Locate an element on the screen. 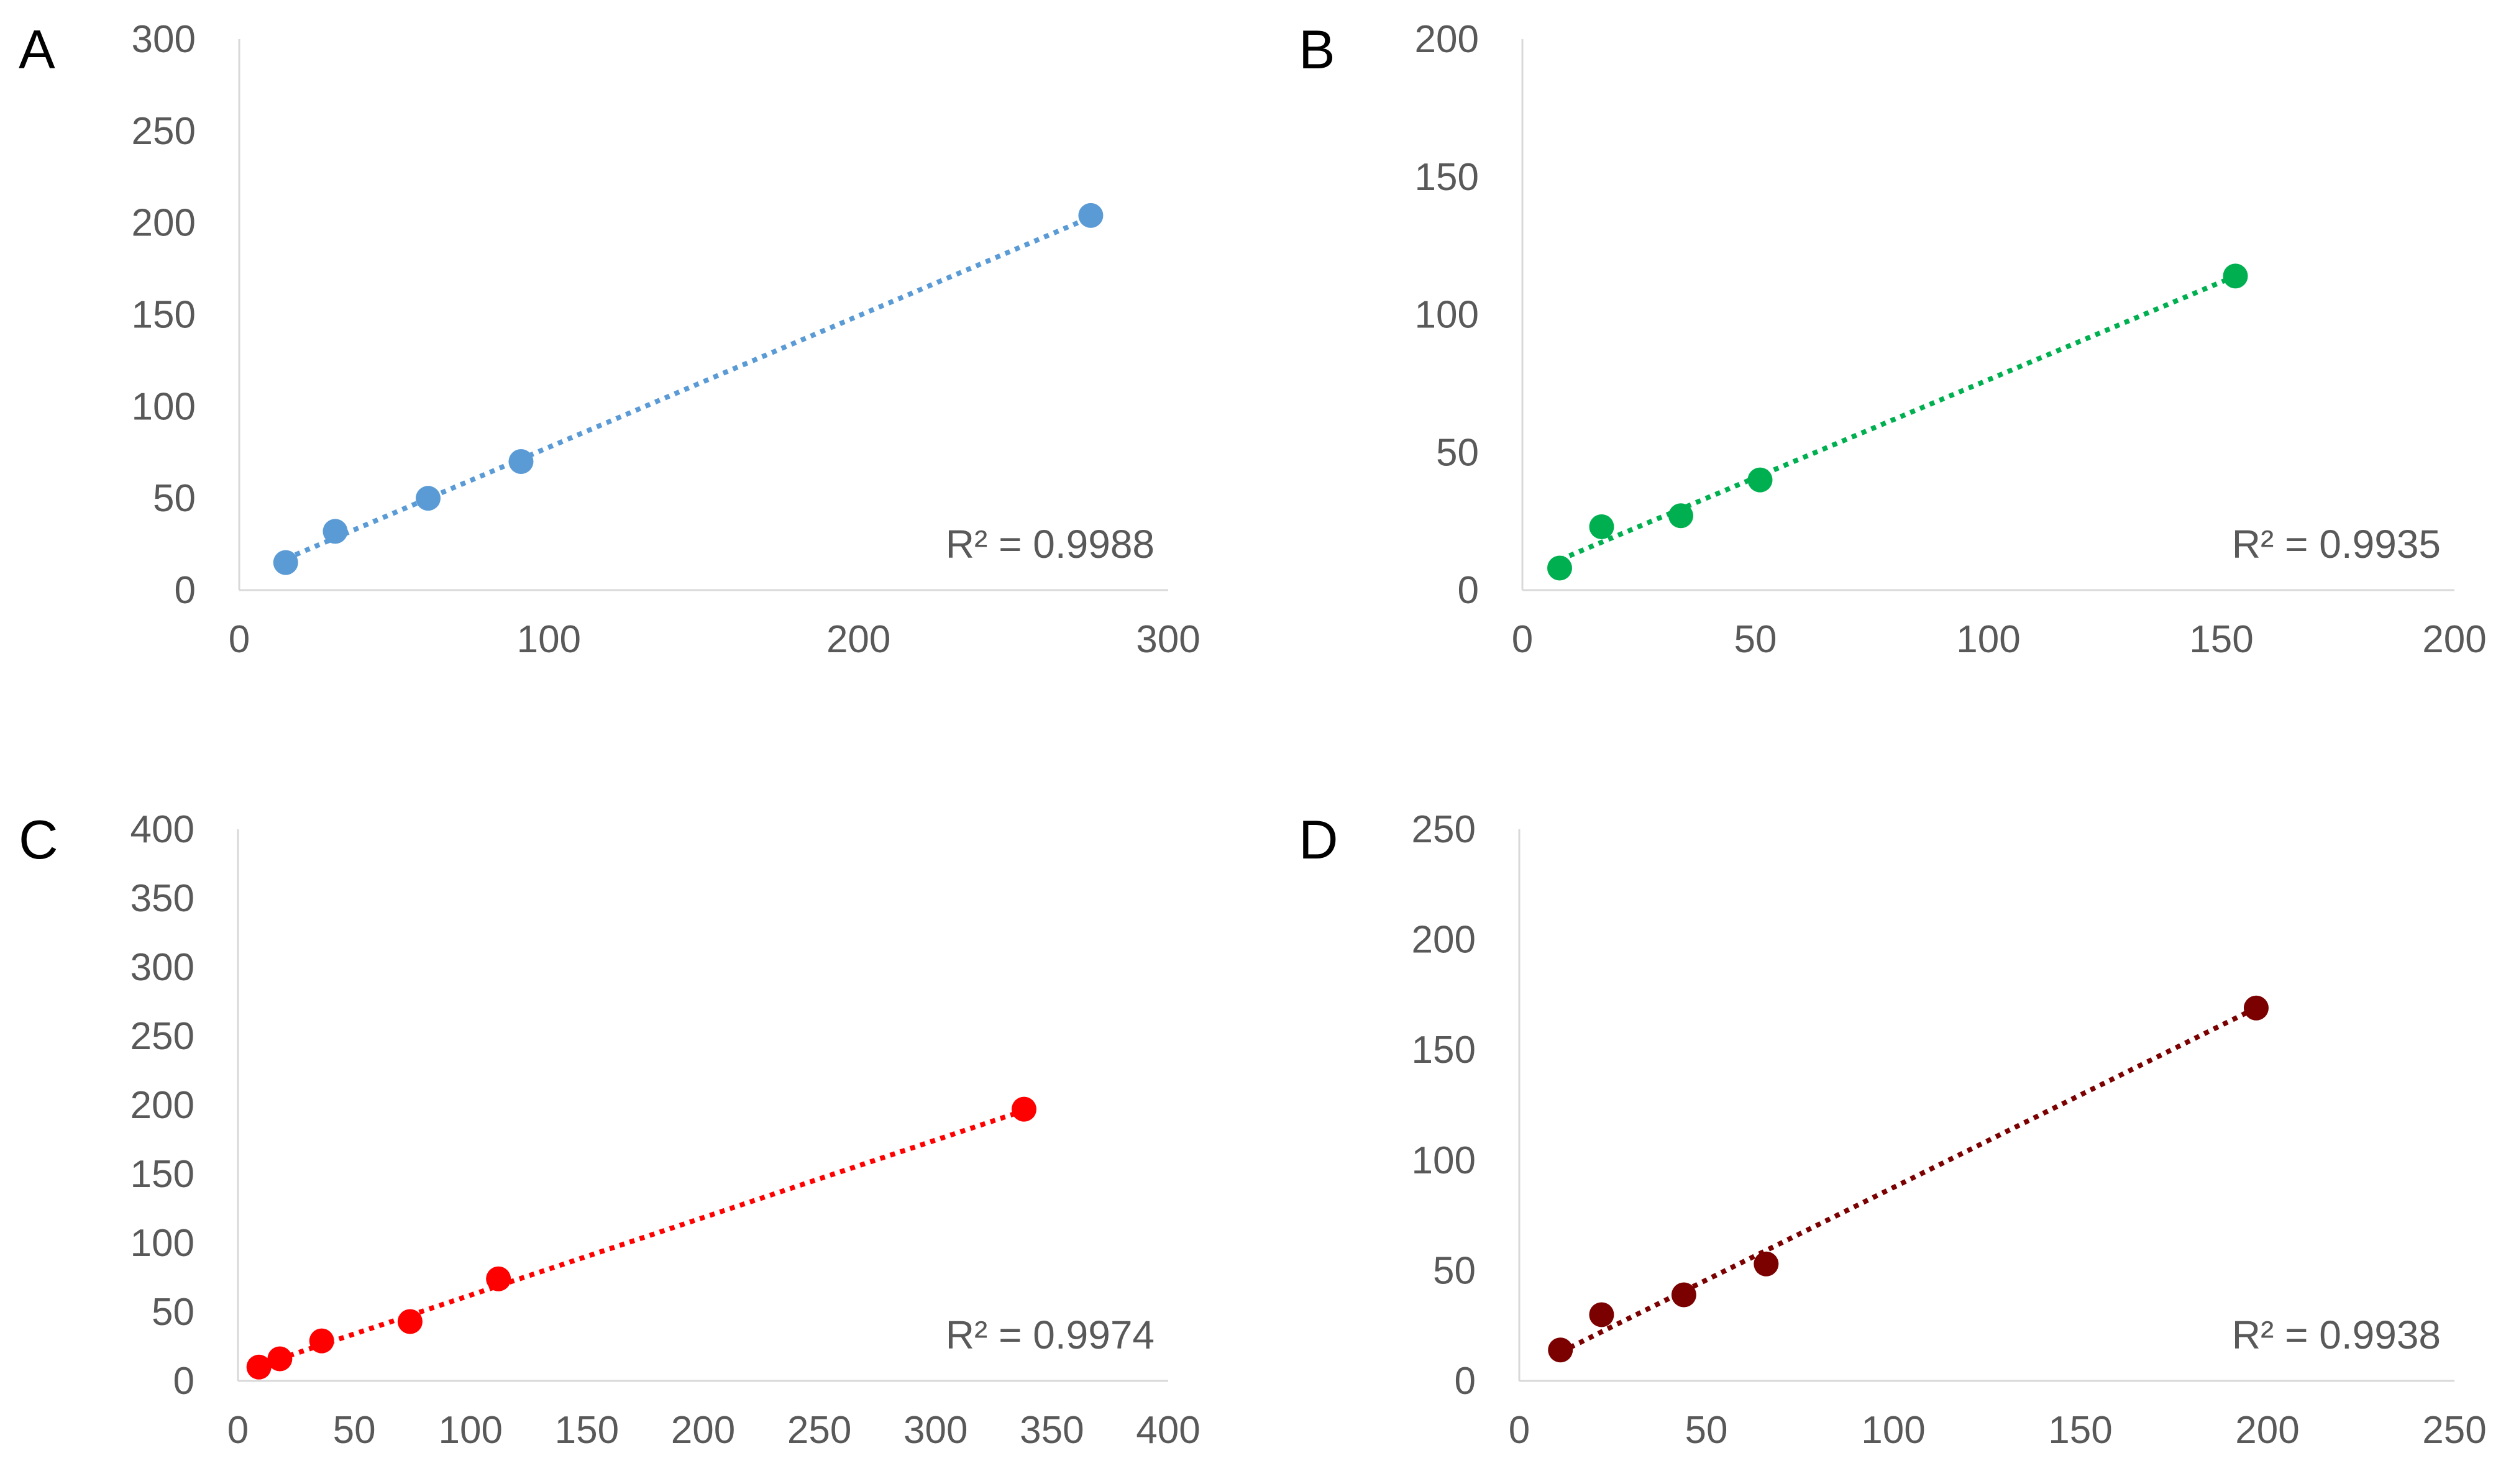 This screenshot has width=2511, height=1484. x-tick-label: 350 is located at coordinates (1052, 1430).